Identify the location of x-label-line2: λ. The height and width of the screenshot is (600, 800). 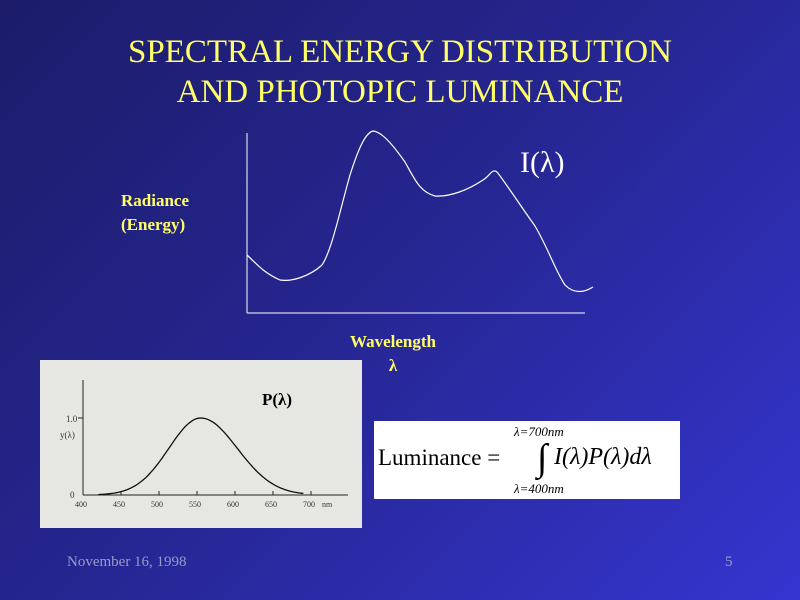
(393, 365).